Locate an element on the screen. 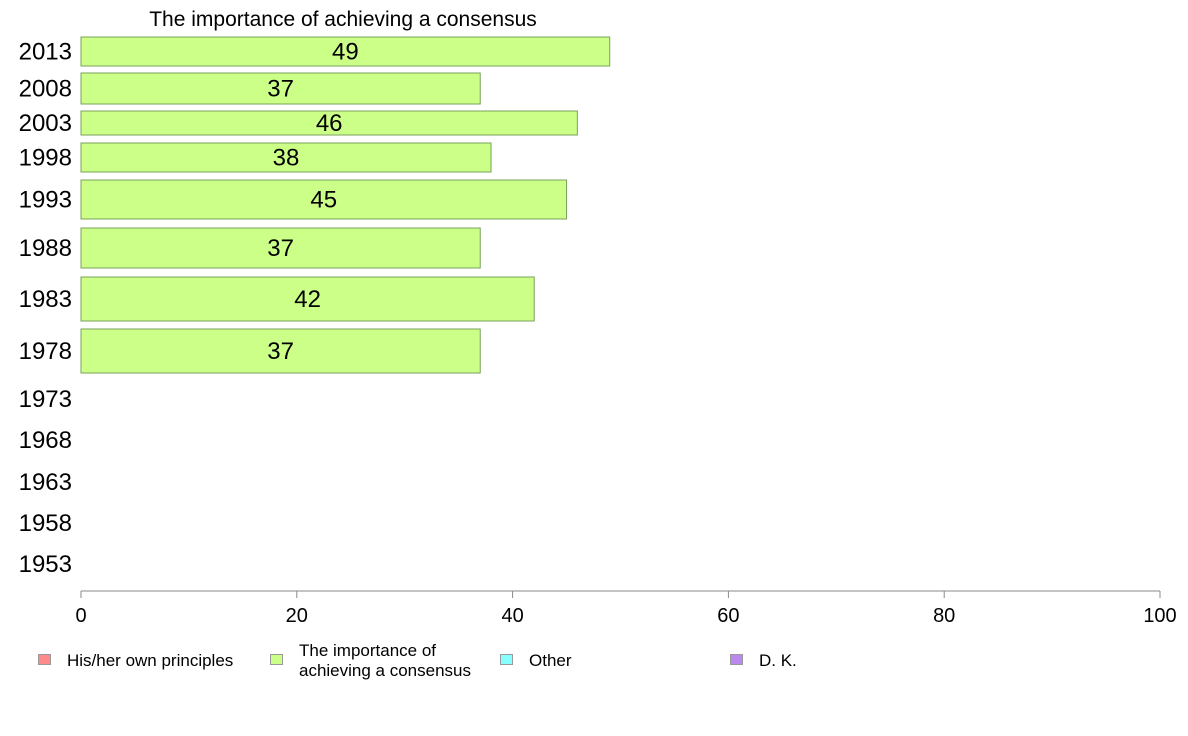  data-label-2013: 49 is located at coordinates (345, 52).